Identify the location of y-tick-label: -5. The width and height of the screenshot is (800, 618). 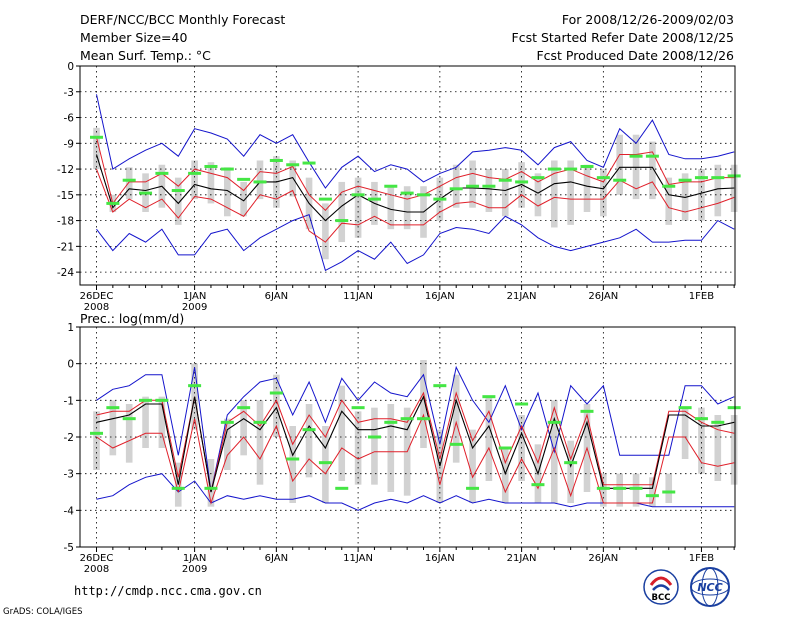
(69, 548).